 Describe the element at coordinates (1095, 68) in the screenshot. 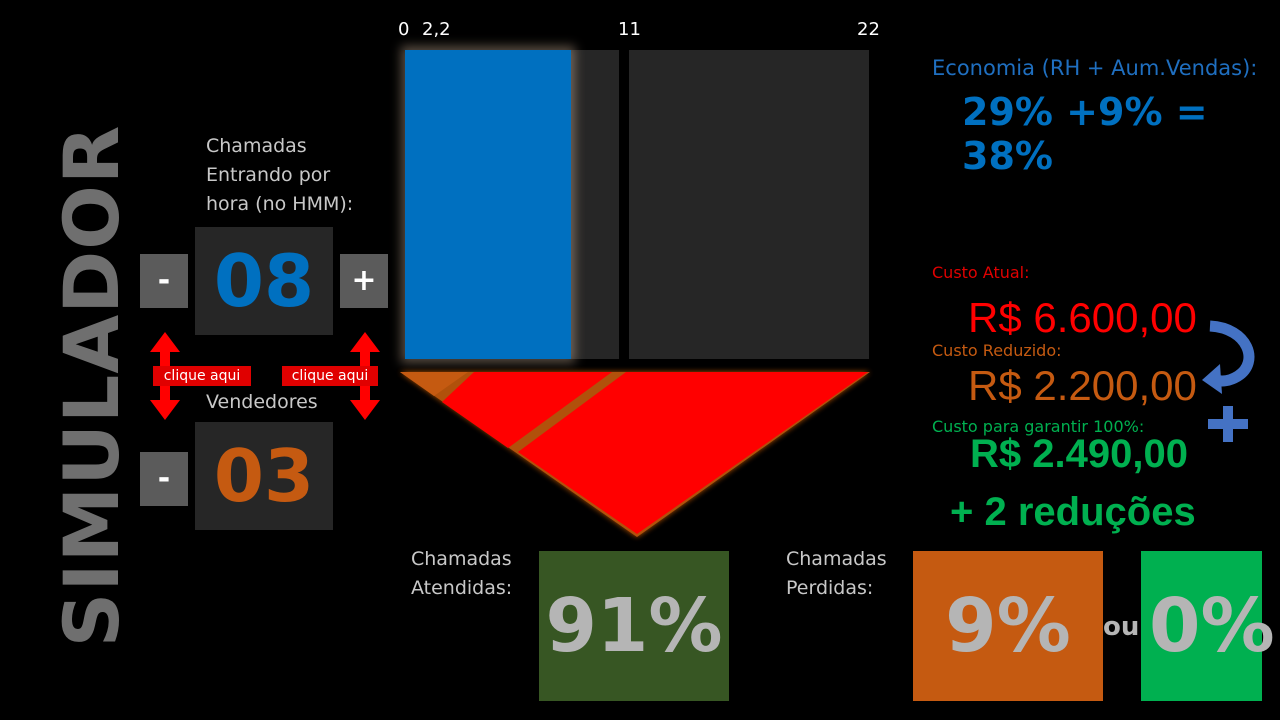

I see `economy-label: Economia (RH + Aum.Vendas):` at that location.